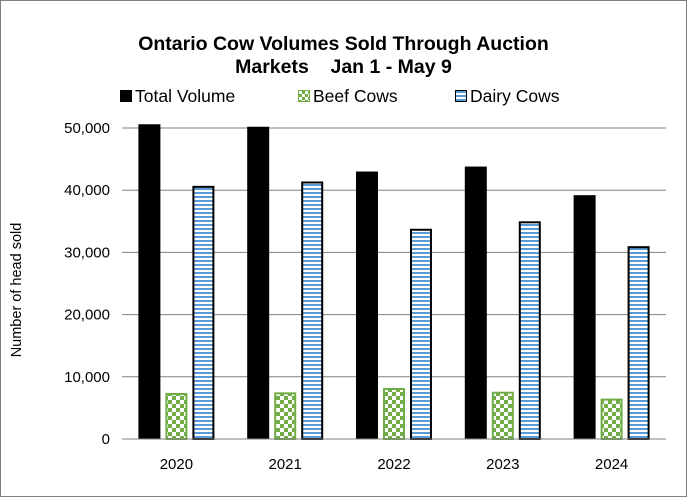 The width and height of the screenshot is (687, 497). I want to click on legend-label-beef-cows: Beef Cows, so click(355, 95).